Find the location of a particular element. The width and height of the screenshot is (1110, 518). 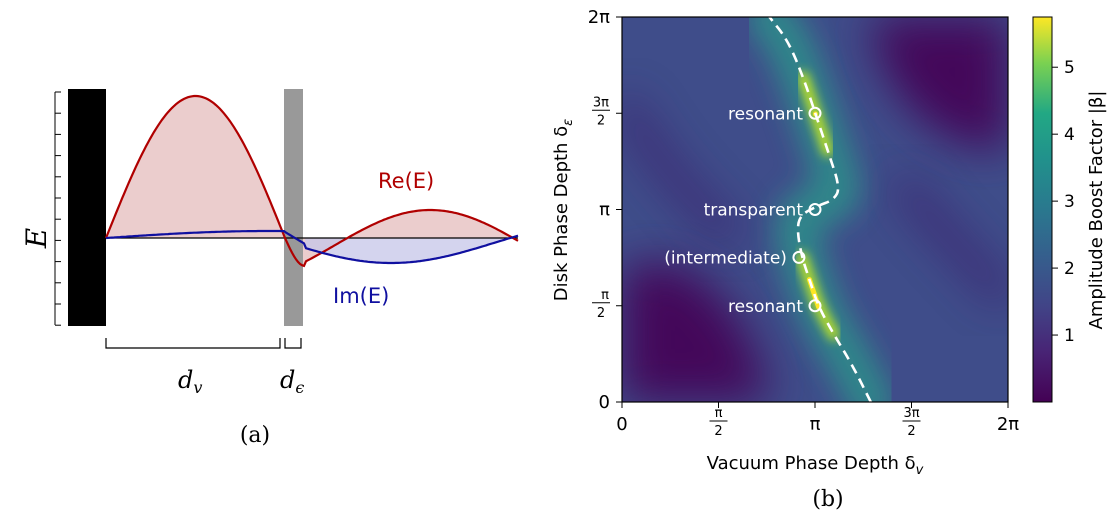

colorbar-tick-label: 5 is located at coordinates (1069, 68).